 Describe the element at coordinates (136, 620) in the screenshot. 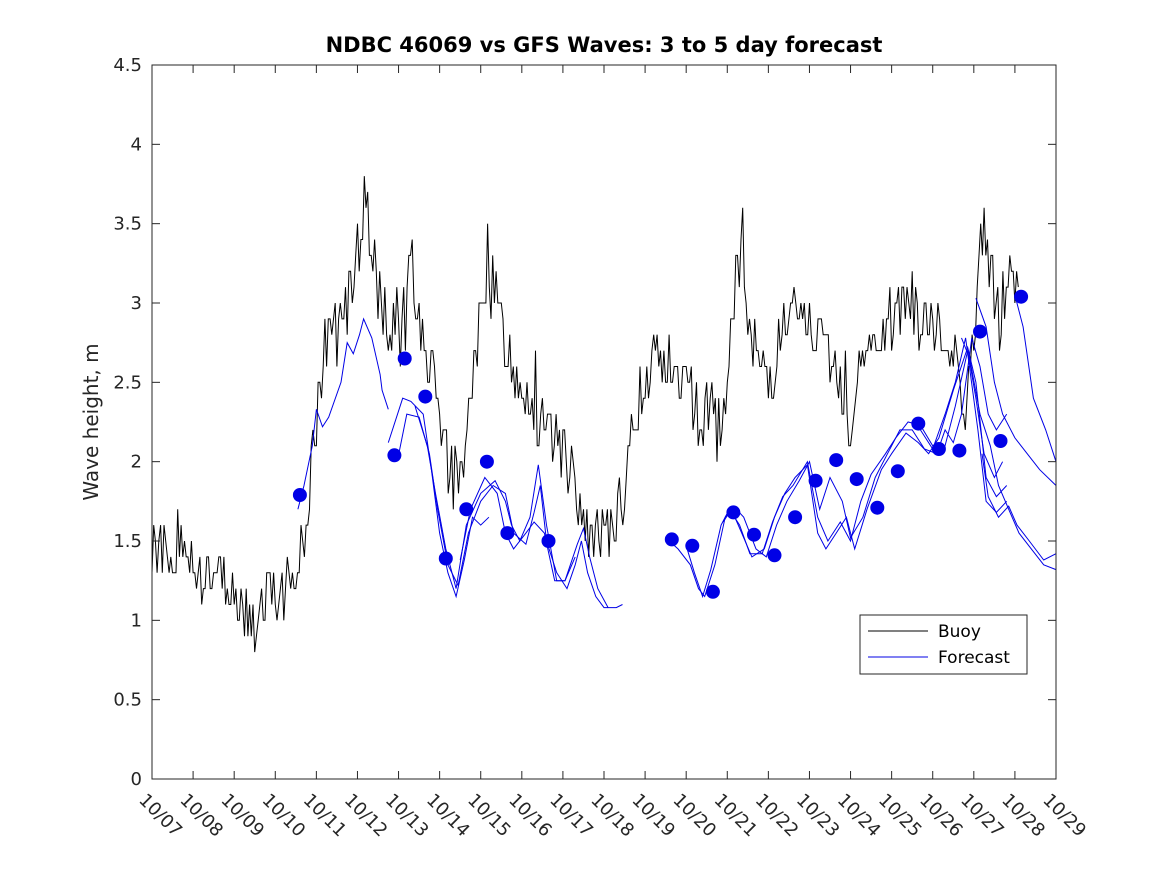

I see `y-tick-label: 1` at that location.